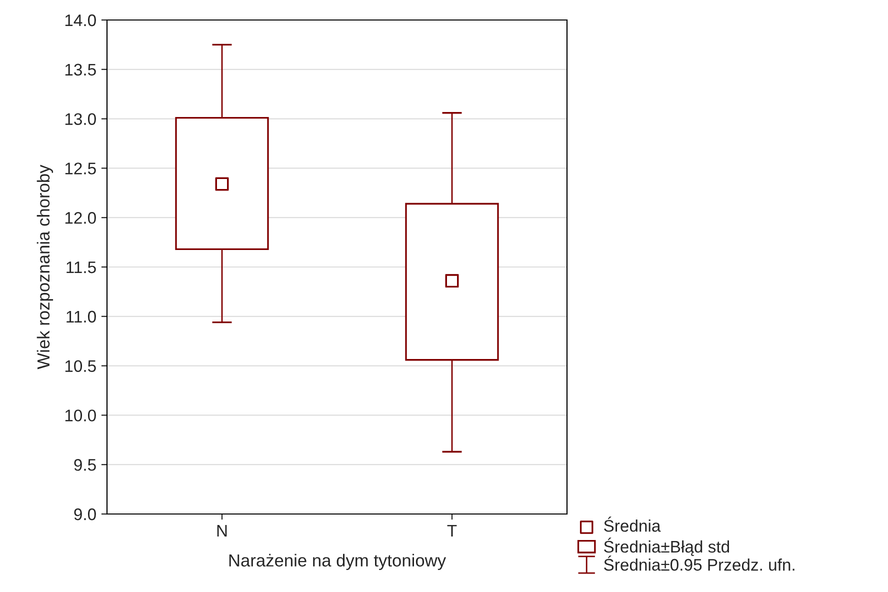  What do you see at coordinates (80, 416) in the screenshot?
I see `y-tick-label: 10.0` at bounding box center [80, 416].